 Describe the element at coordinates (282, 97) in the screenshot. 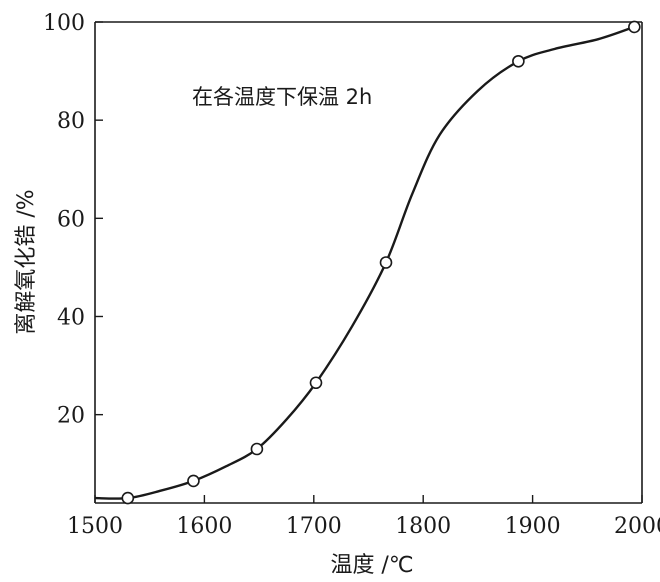

I see `annotation-text: 在各温度下保温 2h` at that location.